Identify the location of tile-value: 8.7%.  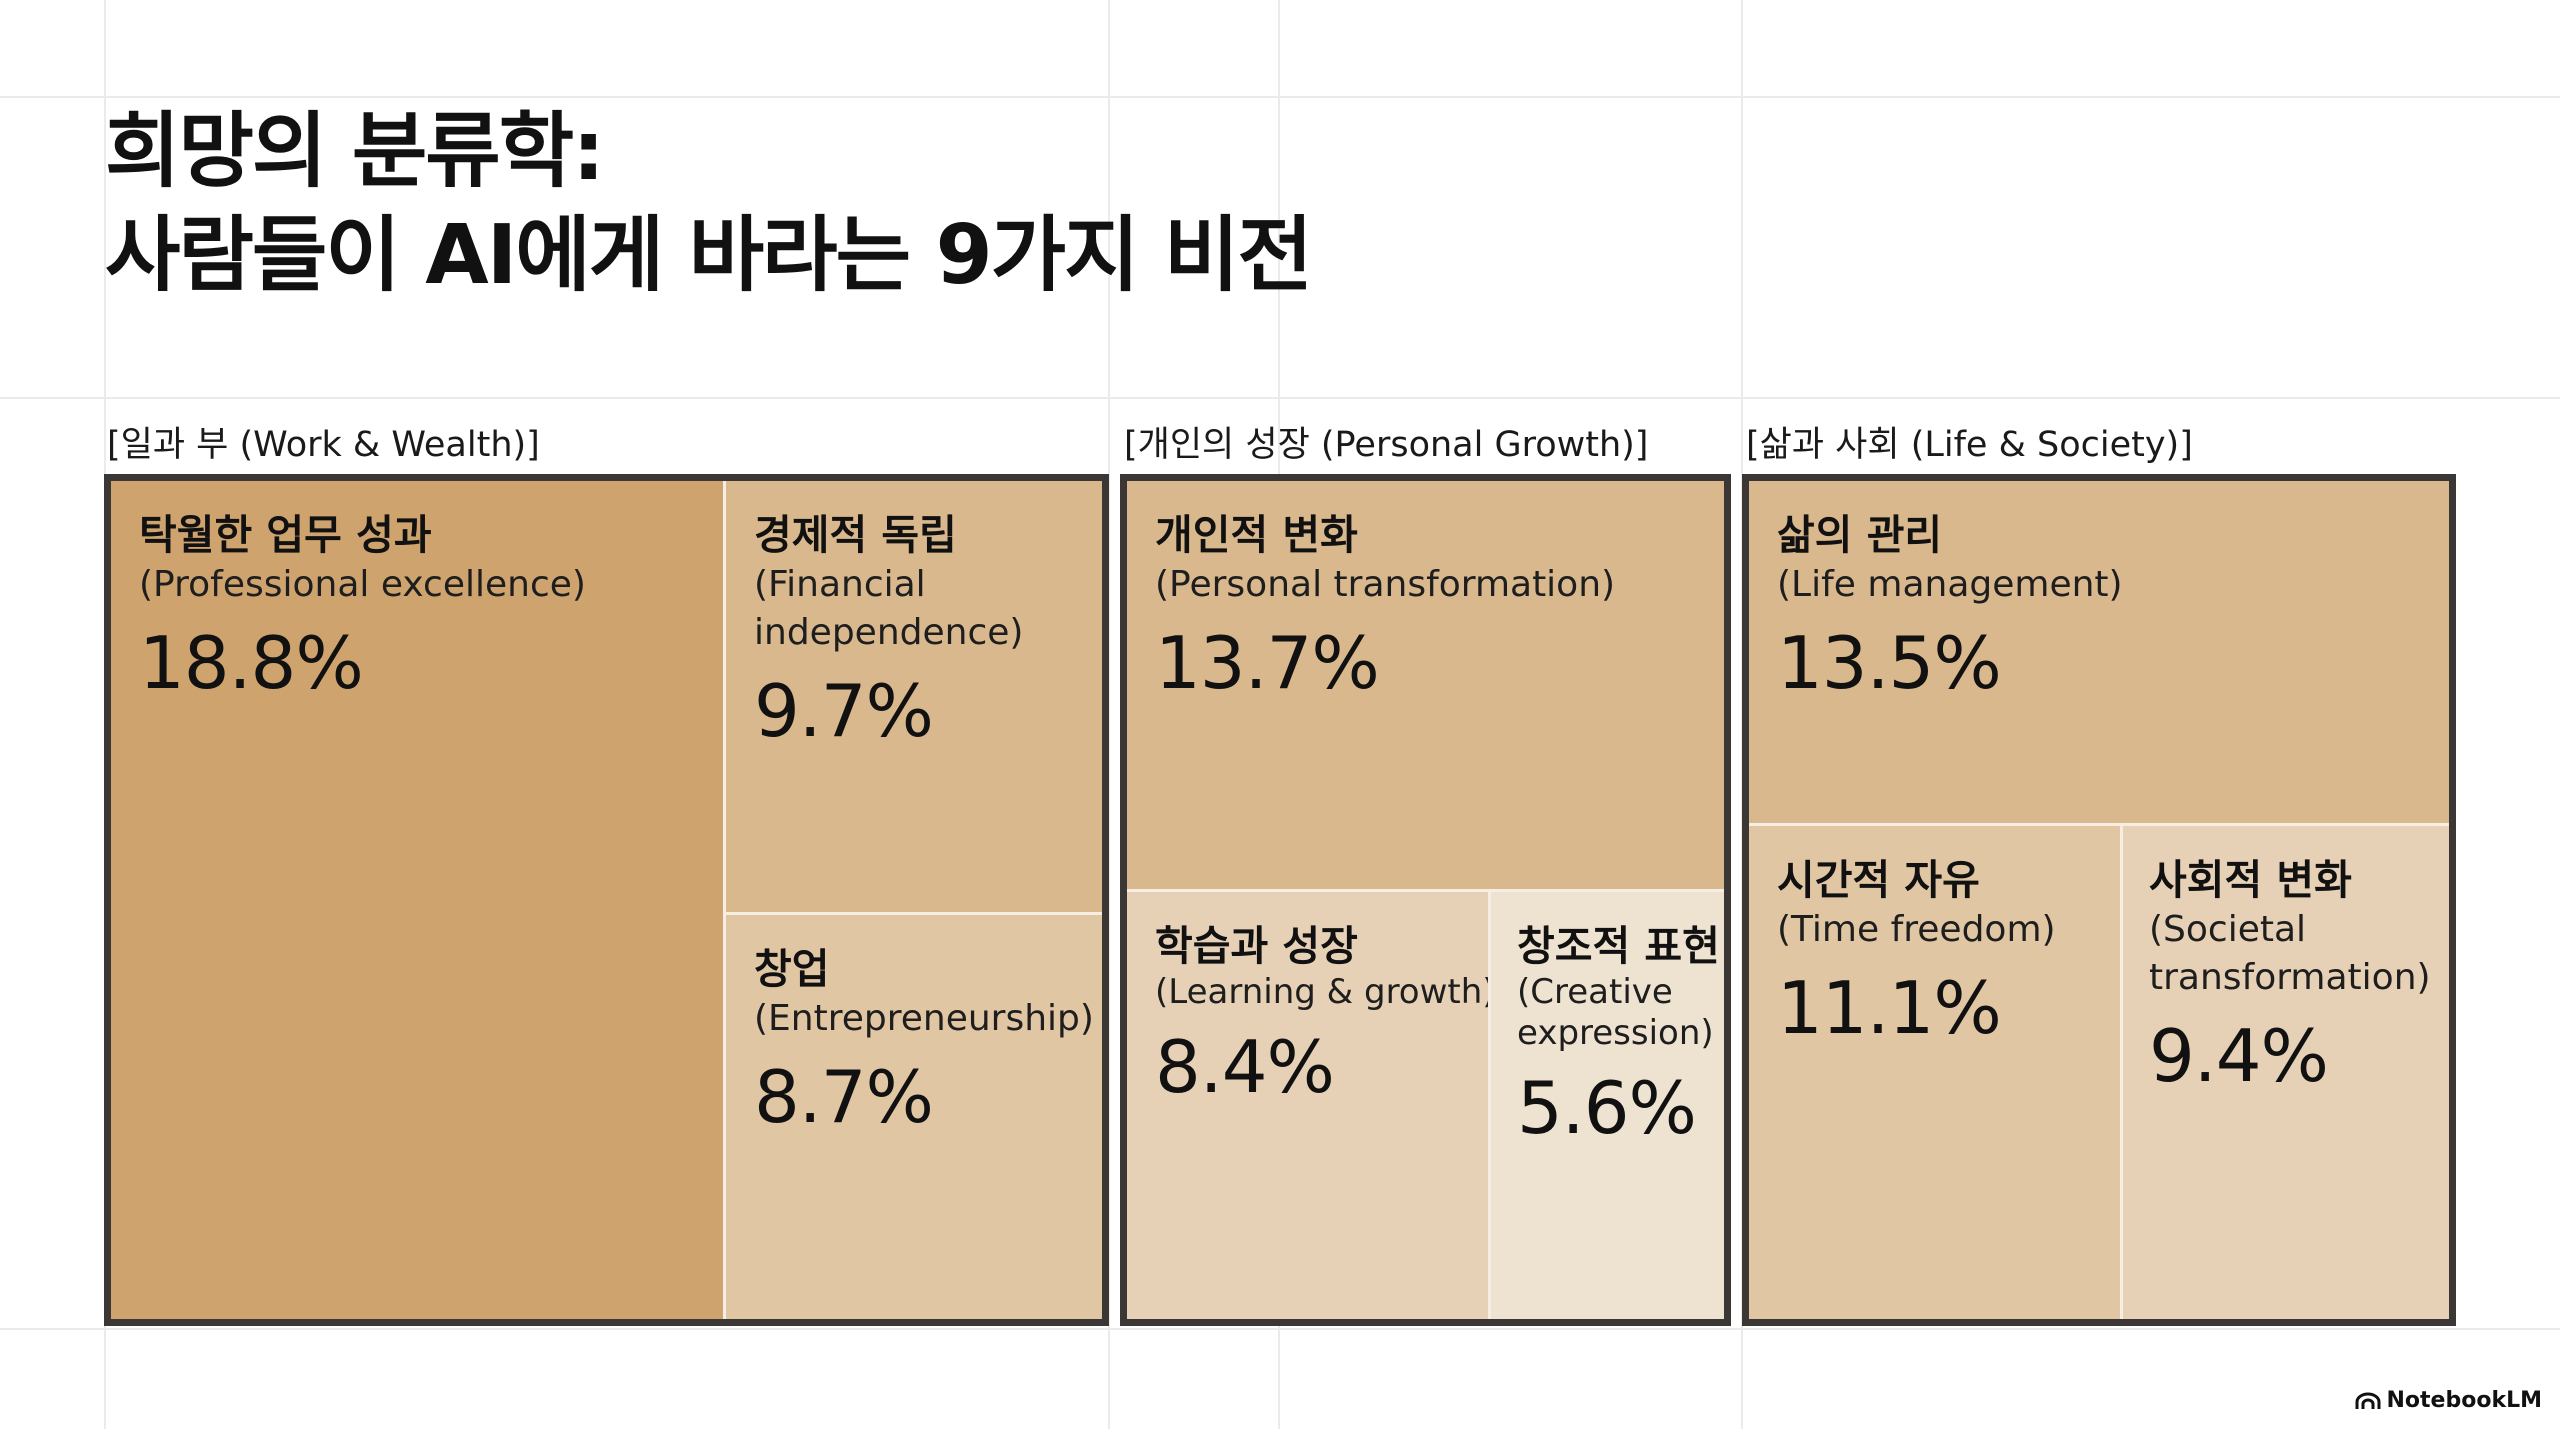
(844, 1097).